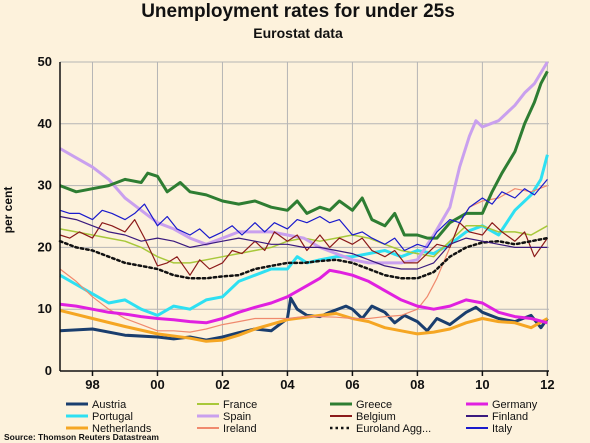 The height and width of the screenshot is (443, 590). I want to click on legend-item-netherlands: Netherlands, so click(109, 429).